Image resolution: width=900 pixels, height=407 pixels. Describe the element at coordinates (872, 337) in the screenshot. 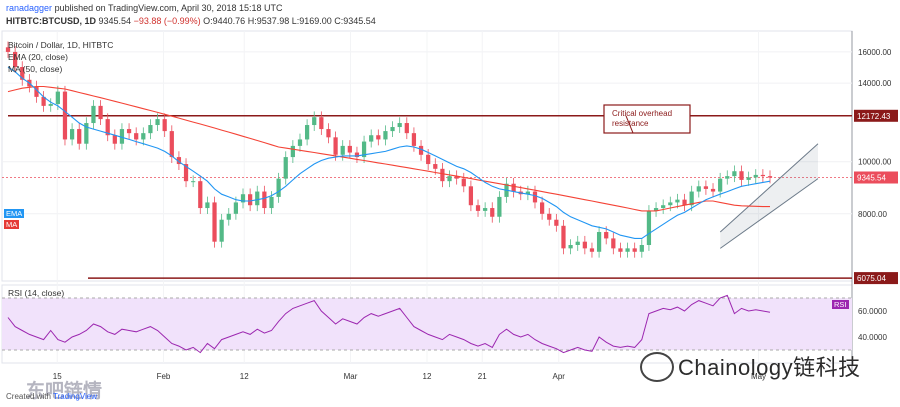

I see `rsi-tick-label: 40.0000` at that location.